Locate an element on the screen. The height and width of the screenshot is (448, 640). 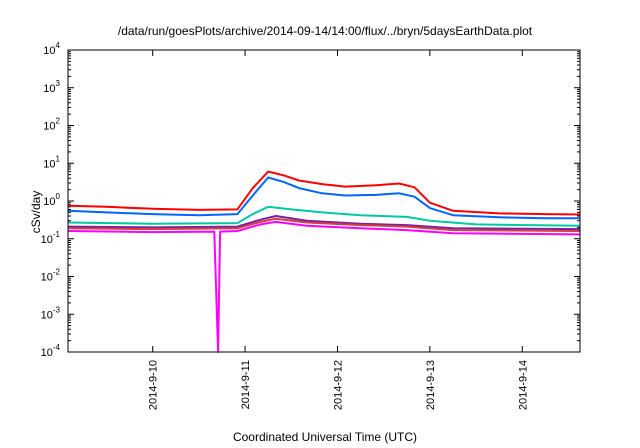
x-tick-label: 2014-9-12 is located at coordinates (338, 385).